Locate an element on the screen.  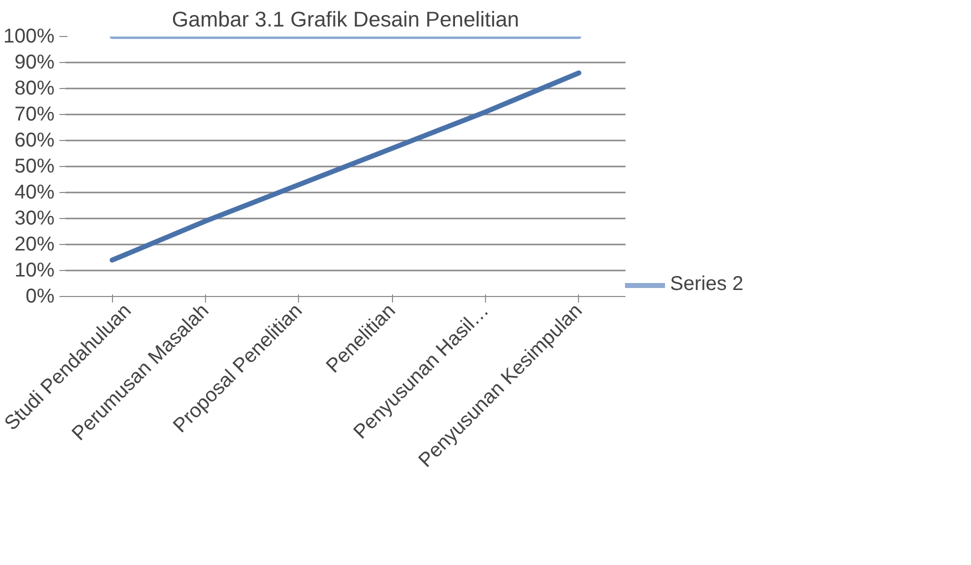
y-tick-label: 20% is located at coordinates (34, 245).